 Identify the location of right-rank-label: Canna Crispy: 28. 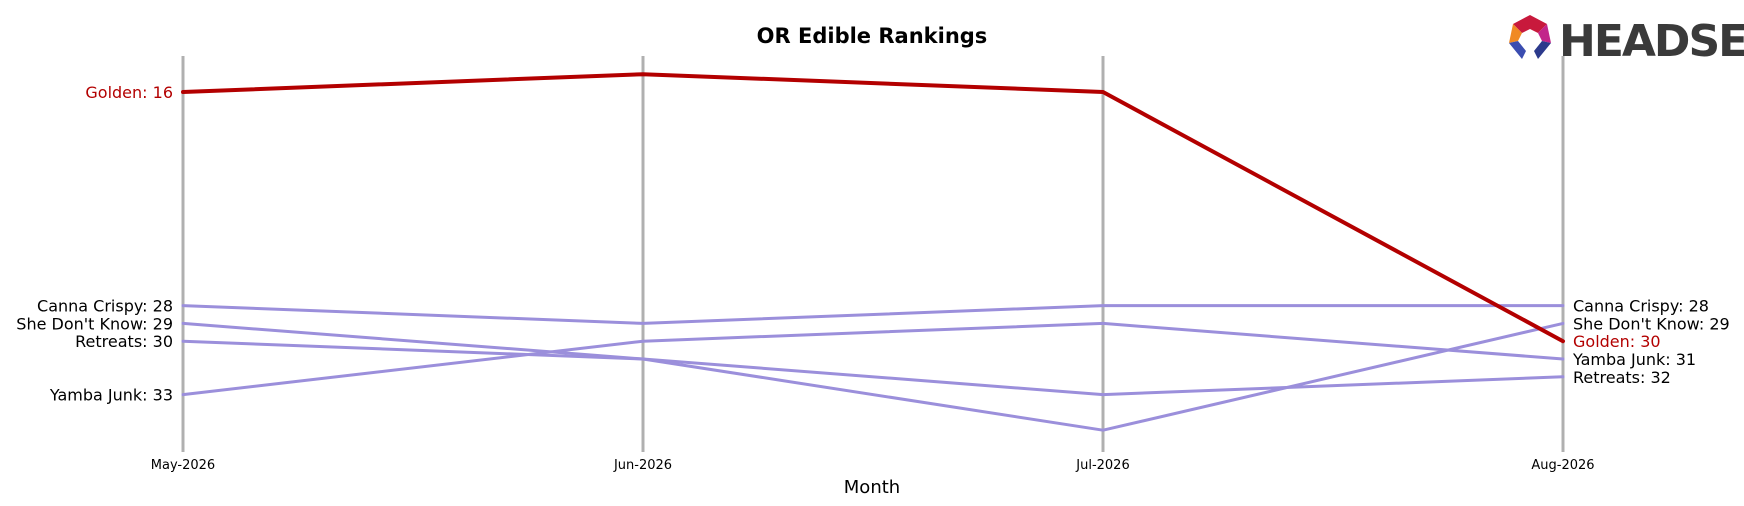
(1641, 306).